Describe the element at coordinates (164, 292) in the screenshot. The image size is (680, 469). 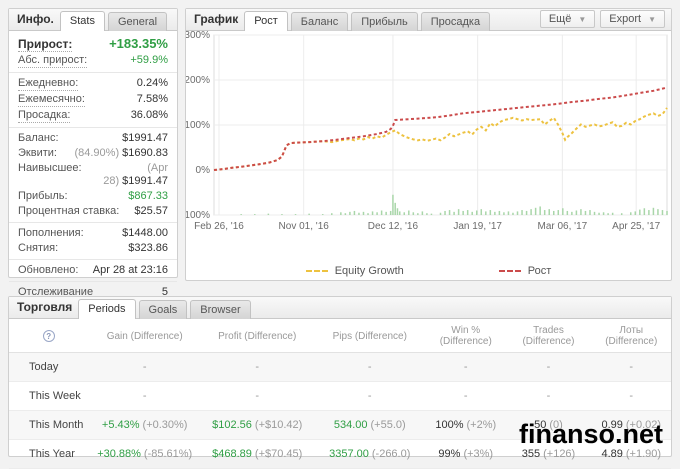
I see `tracking-value: 5` at that location.